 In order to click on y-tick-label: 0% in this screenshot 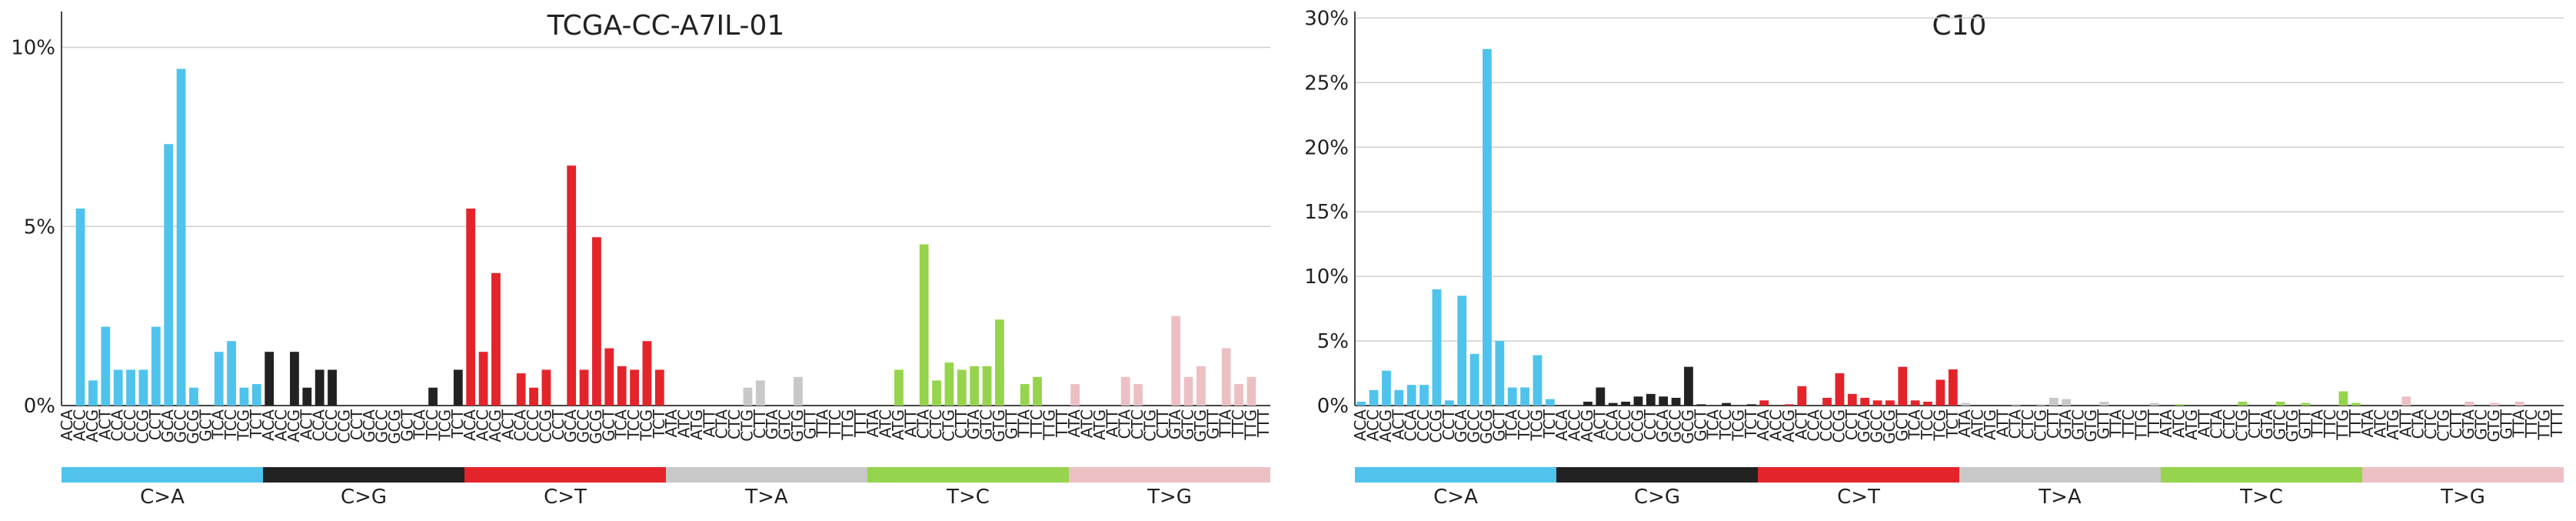, I will do `click(39, 407)`.